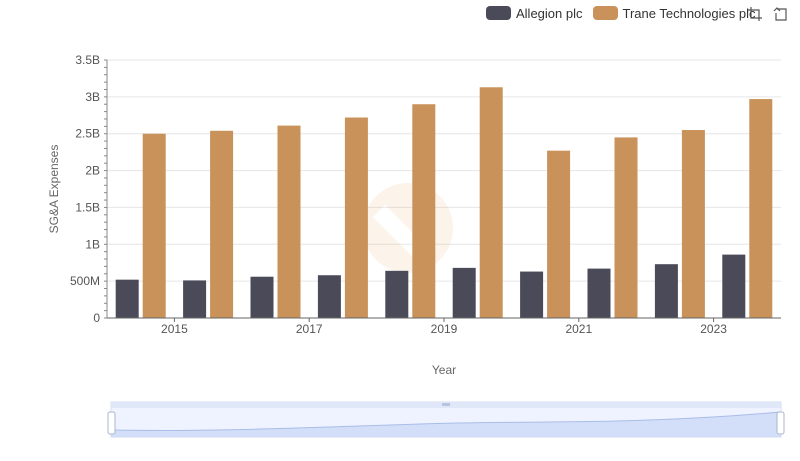 The width and height of the screenshot is (800, 461). I want to click on restore-icon, so click(781, 14).